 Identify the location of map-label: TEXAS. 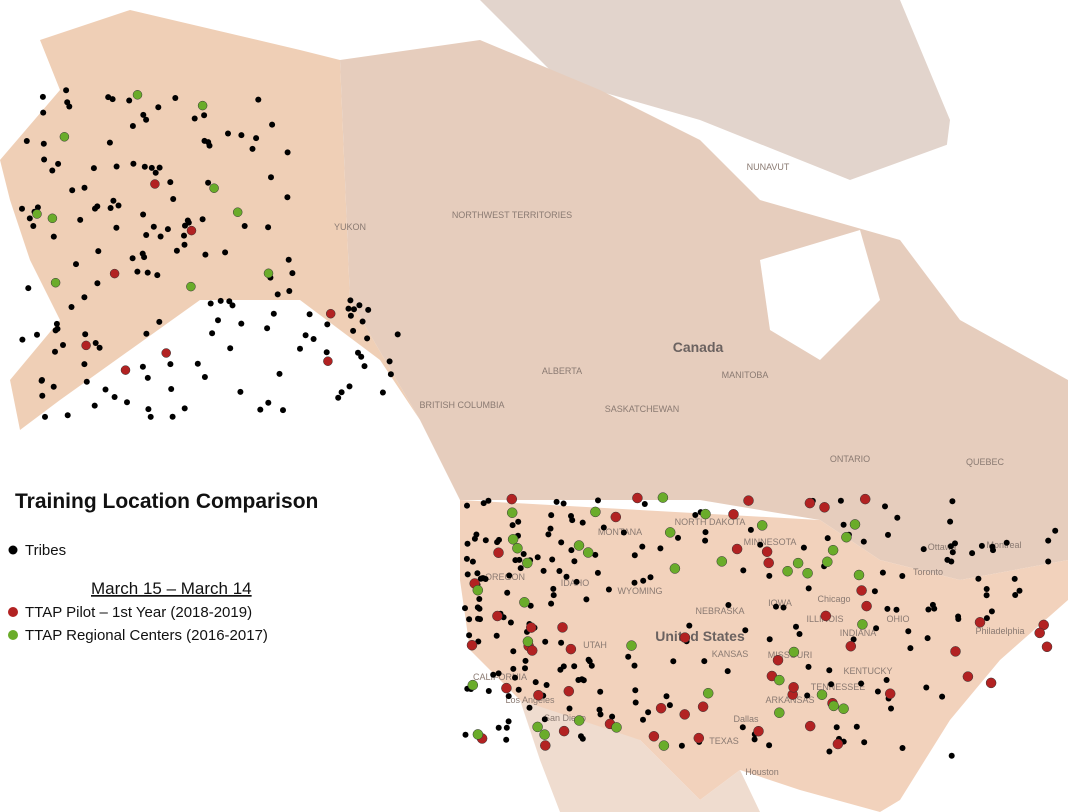
(724, 741).